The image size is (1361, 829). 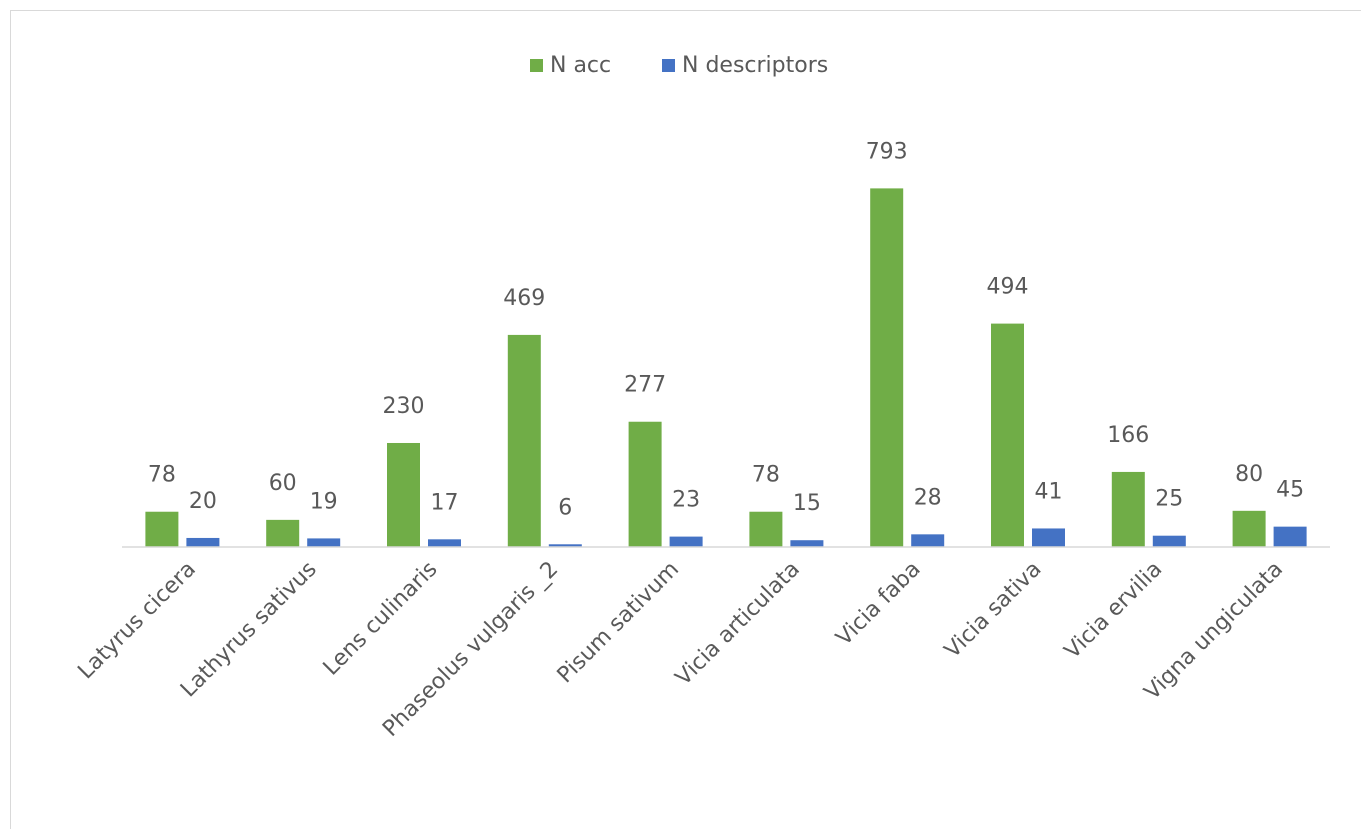 What do you see at coordinates (565, 507) in the screenshot?
I see `value-label: 6` at bounding box center [565, 507].